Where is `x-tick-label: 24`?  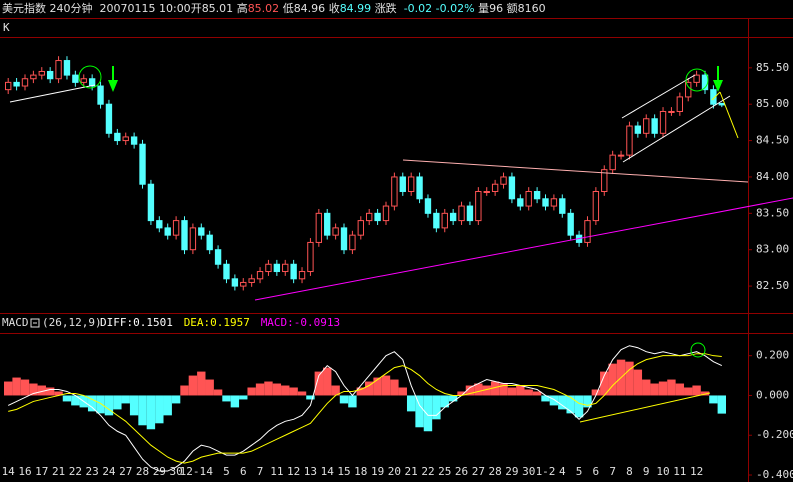 x-tick-label: 24 is located at coordinates (109, 471).